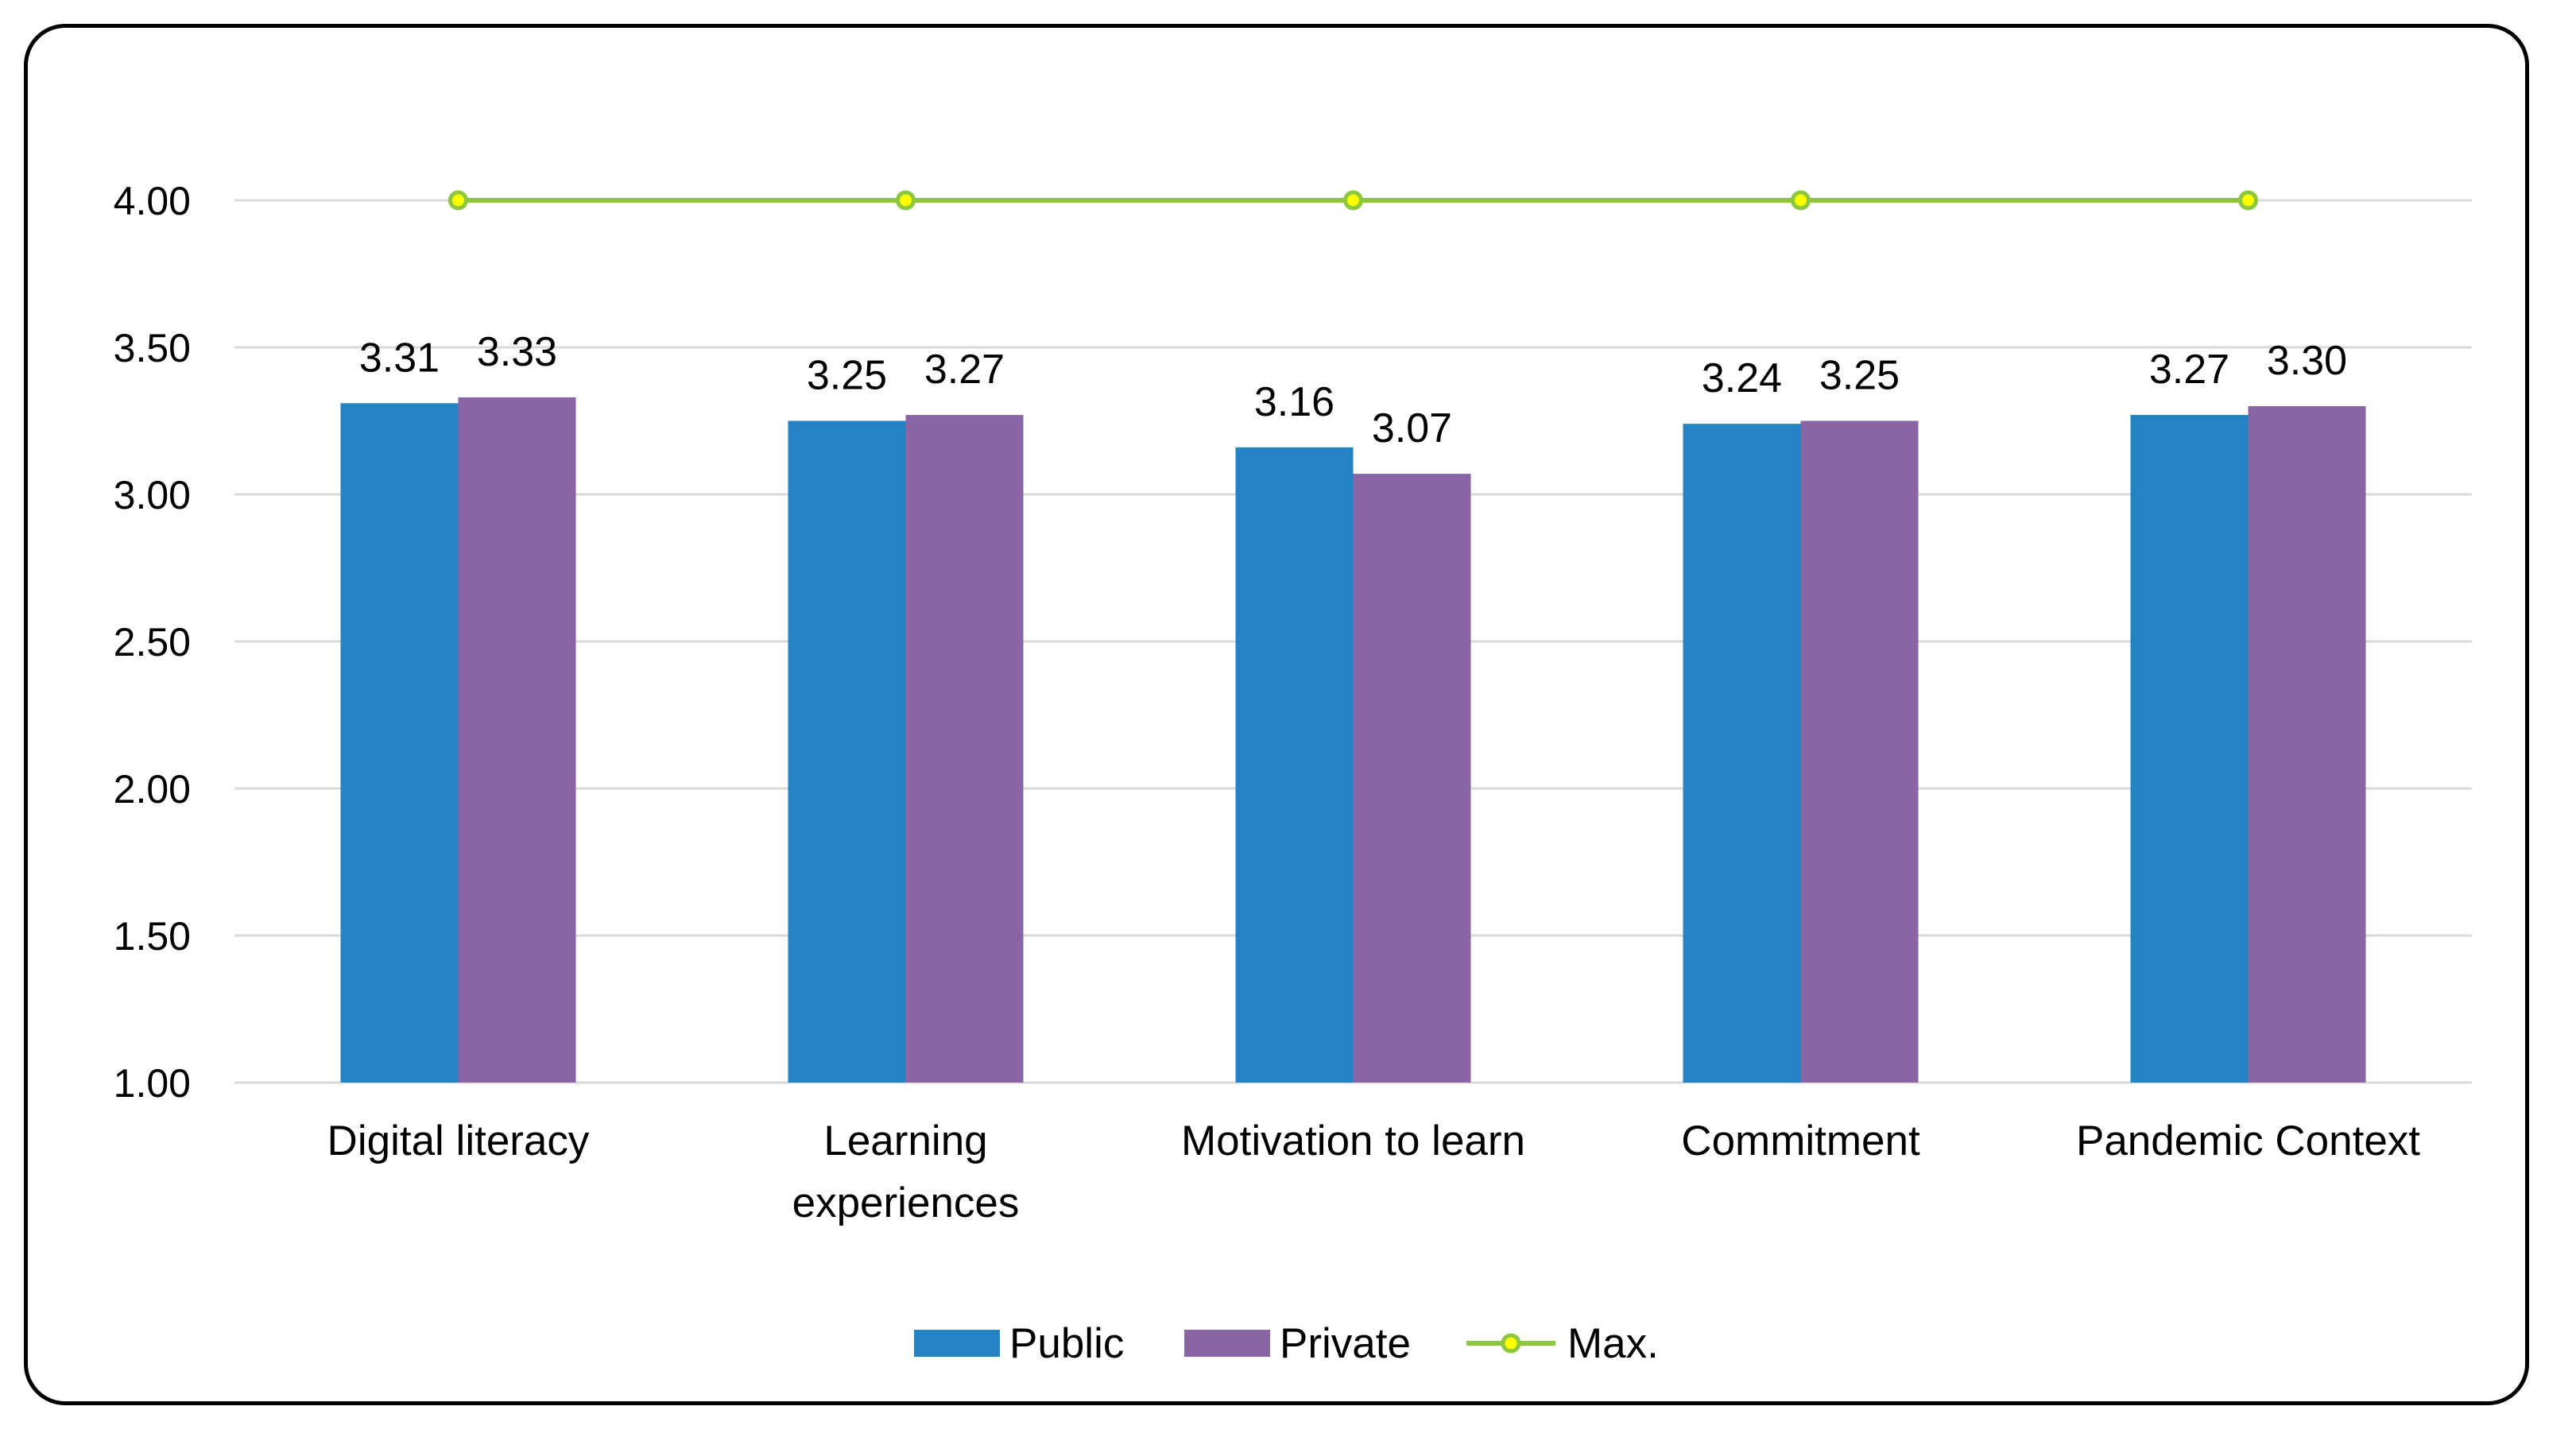 The image size is (2576, 1445). What do you see at coordinates (1345, 1343) in the screenshot?
I see `legend-label-private: Private` at bounding box center [1345, 1343].